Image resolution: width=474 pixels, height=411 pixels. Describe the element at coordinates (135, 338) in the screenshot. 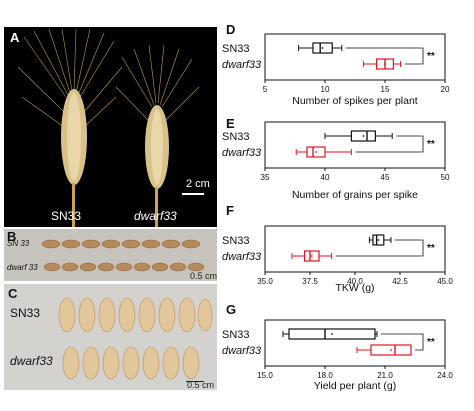

I see `grain-closeup-image` at that location.